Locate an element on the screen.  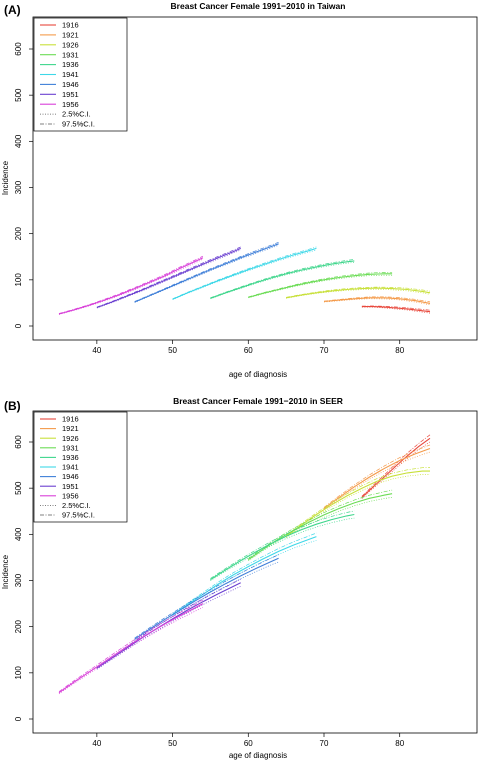
panel-a-ci-upper-1926 is located at coordinates (358, 292).